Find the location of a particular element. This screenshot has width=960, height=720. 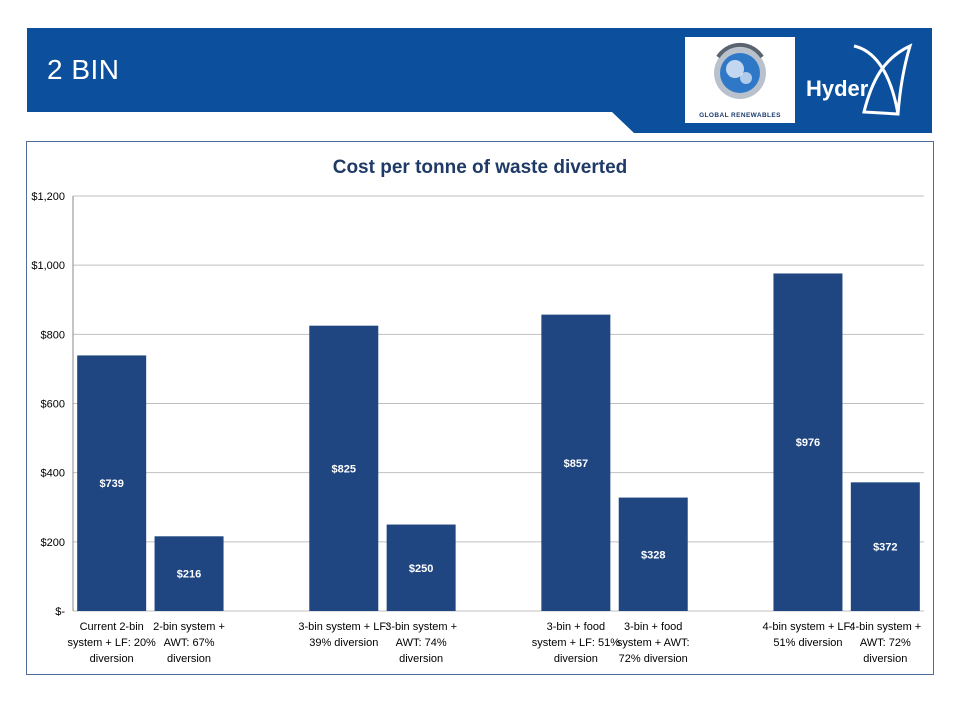

x-tick-label: AWT: 67% is located at coordinates (189, 643).